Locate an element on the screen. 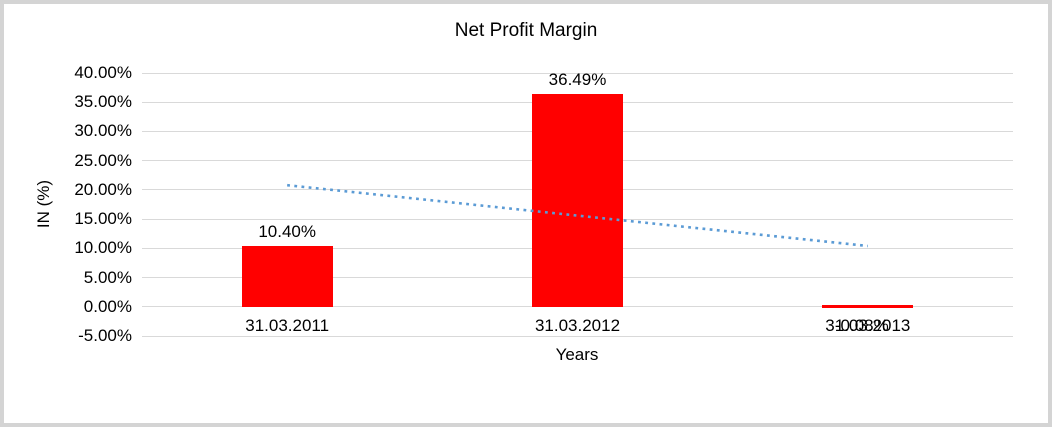 The image size is (1052, 427). y-tick-label: 10.00% is located at coordinates (103, 248).